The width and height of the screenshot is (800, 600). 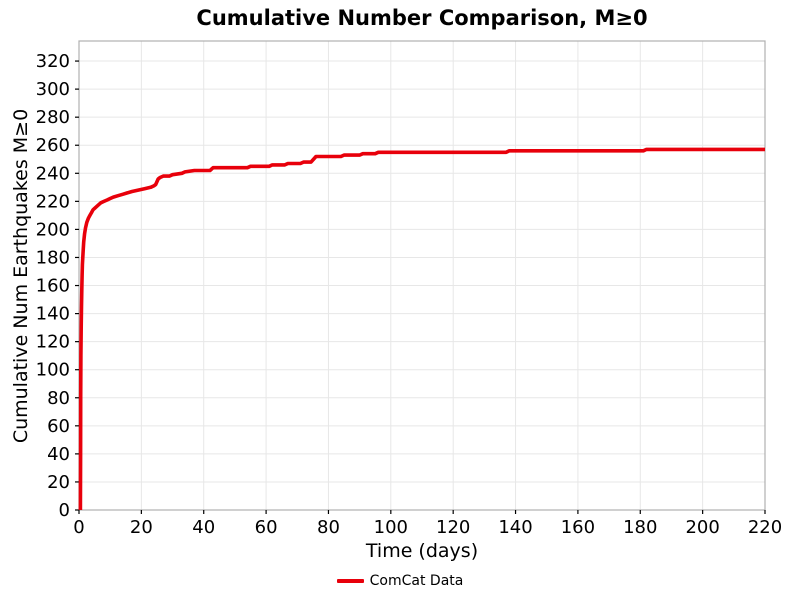 What do you see at coordinates (53, 61) in the screenshot?
I see `y-tick-label: 320` at bounding box center [53, 61].